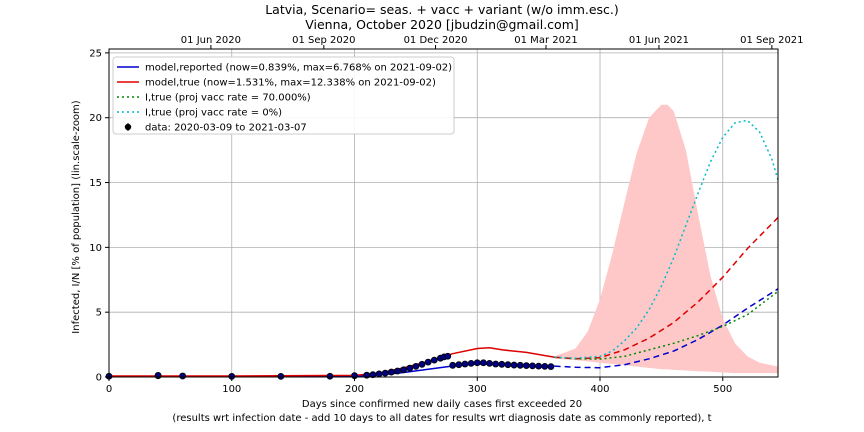 The height and width of the screenshot is (432, 864). Describe the element at coordinates (128, 127) in the screenshot. I see `legend-marker` at that location.